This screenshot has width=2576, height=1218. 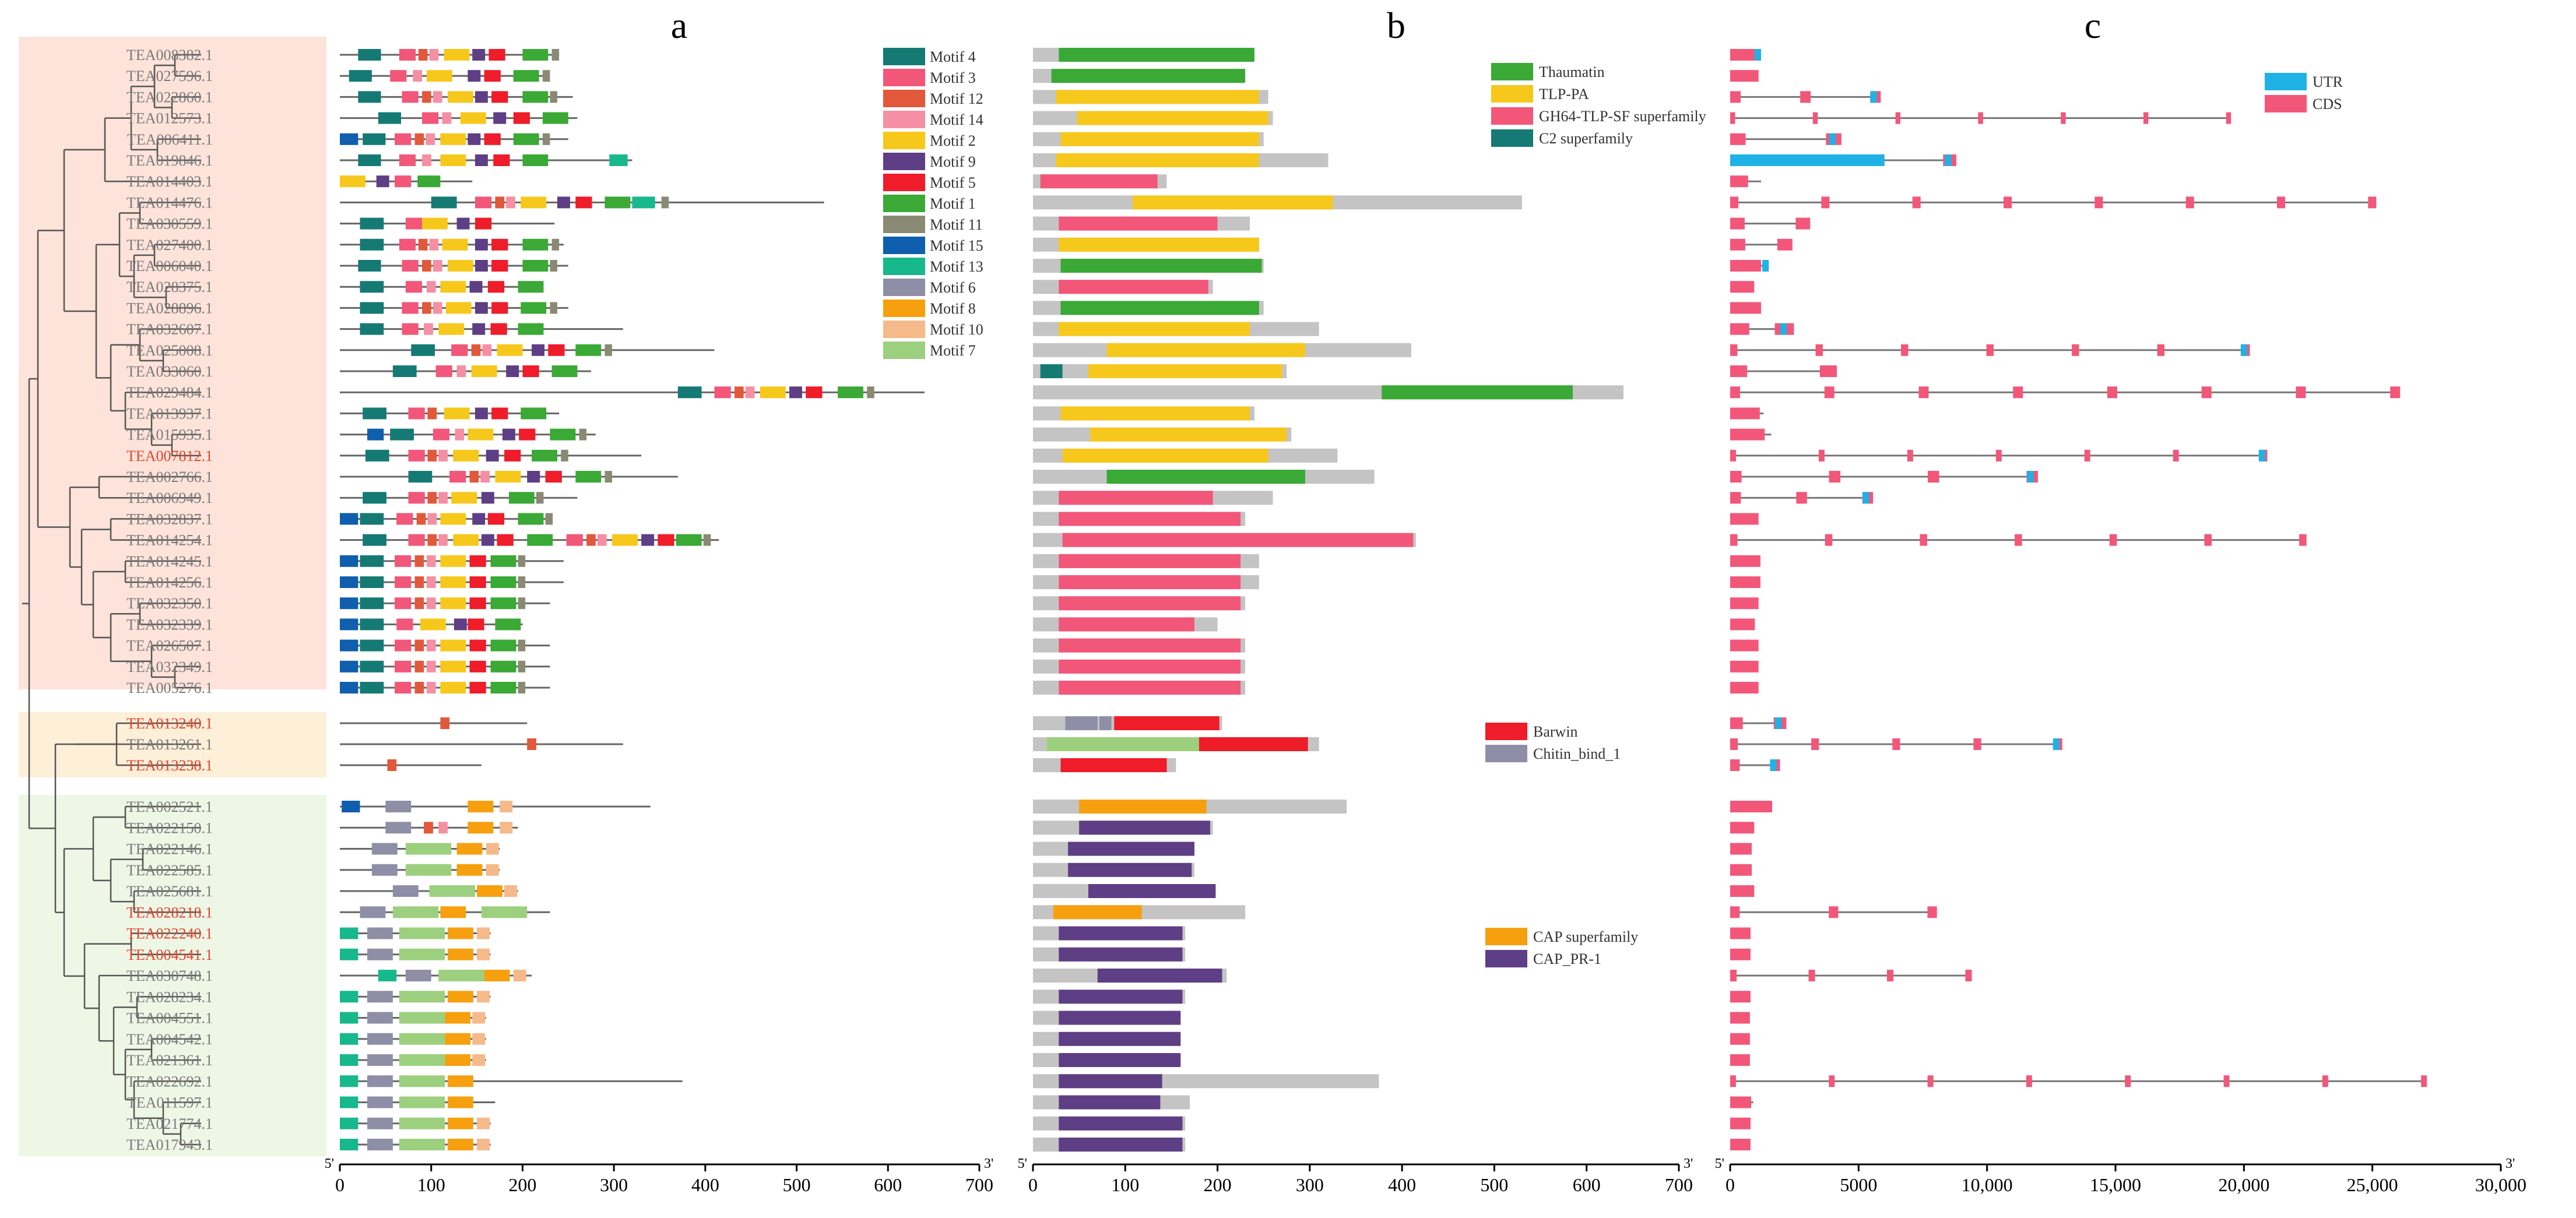 I want to click on gene-label-32: TEA013240.1, so click(x=169, y=723).